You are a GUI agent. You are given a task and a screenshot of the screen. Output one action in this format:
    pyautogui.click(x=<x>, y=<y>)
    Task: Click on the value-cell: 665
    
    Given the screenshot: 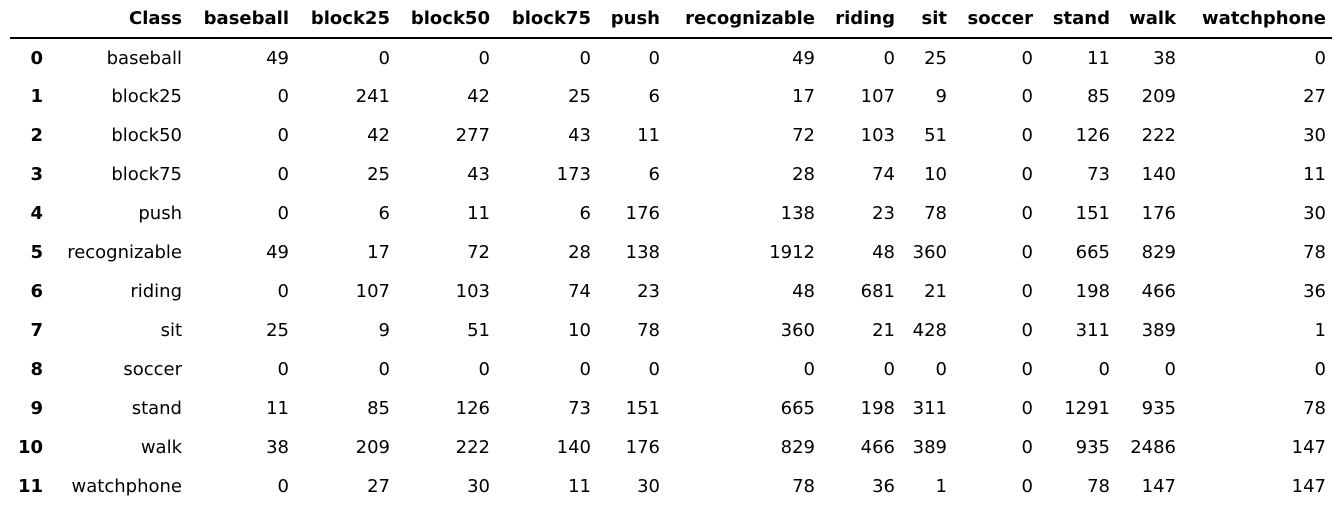 What is the action you would take?
    pyautogui.click(x=1092, y=252)
    